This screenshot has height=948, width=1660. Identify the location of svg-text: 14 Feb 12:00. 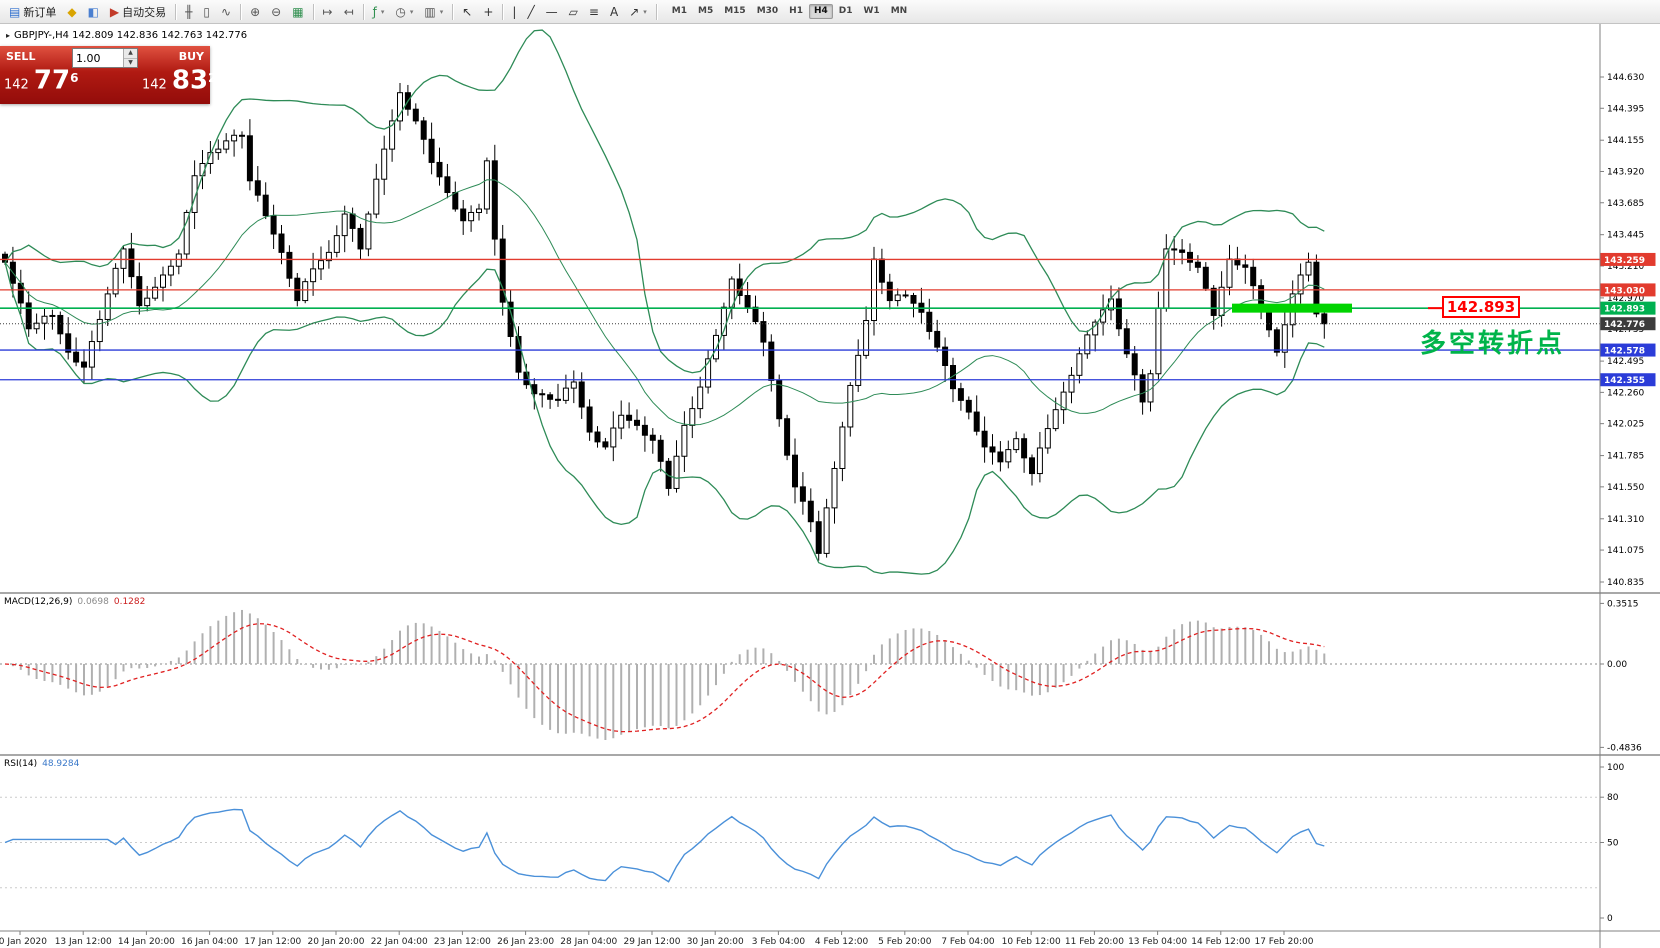
(1220, 942).